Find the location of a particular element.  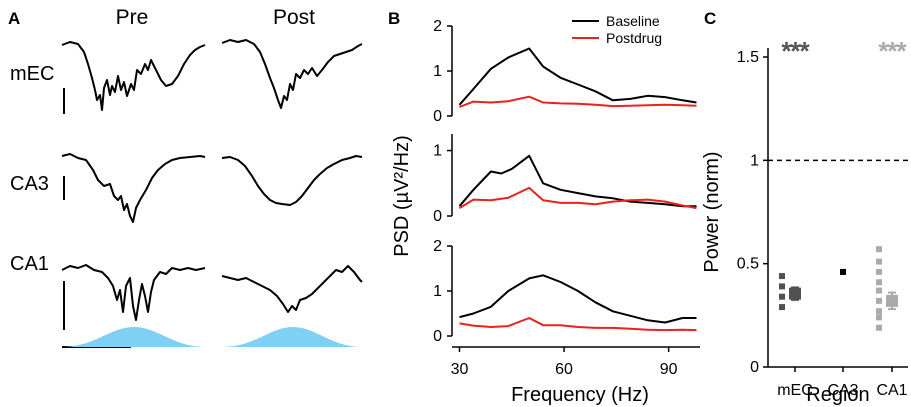

trace-ca1-pre is located at coordinates (133, 292).